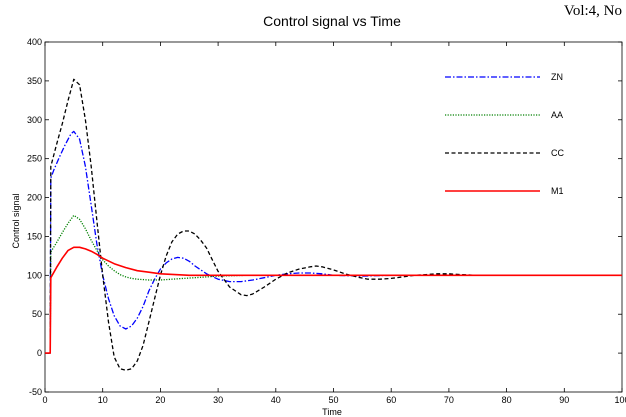  I want to click on x-tick-label: 10, so click(103, 400).